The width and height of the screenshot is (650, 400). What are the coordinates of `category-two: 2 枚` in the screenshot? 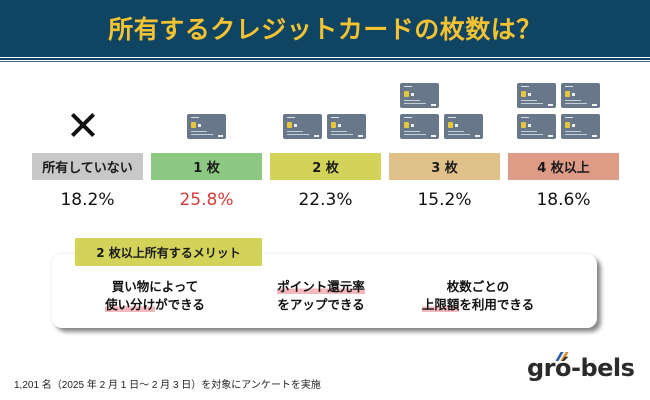 It's located at (325, 166).